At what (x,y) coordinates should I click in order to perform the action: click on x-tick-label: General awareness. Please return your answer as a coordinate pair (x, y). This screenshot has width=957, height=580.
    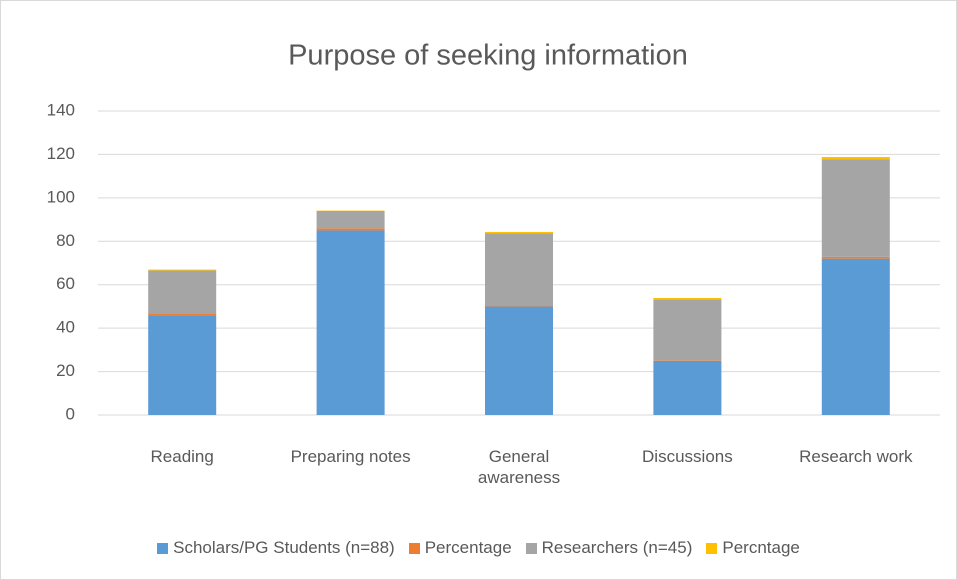
    Looking at the image, I should click on (519, 467).